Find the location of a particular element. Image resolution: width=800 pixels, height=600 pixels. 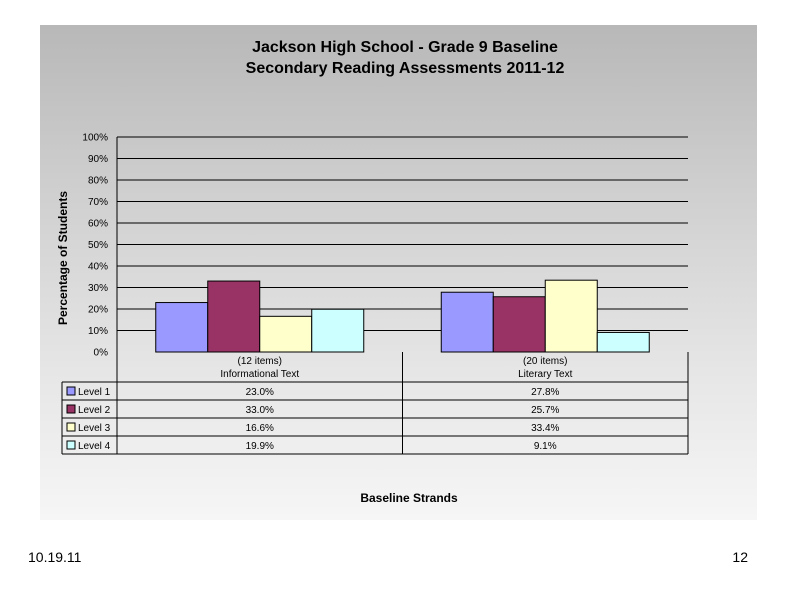

data-label: 19.9% is located at coordinates (260, 446).